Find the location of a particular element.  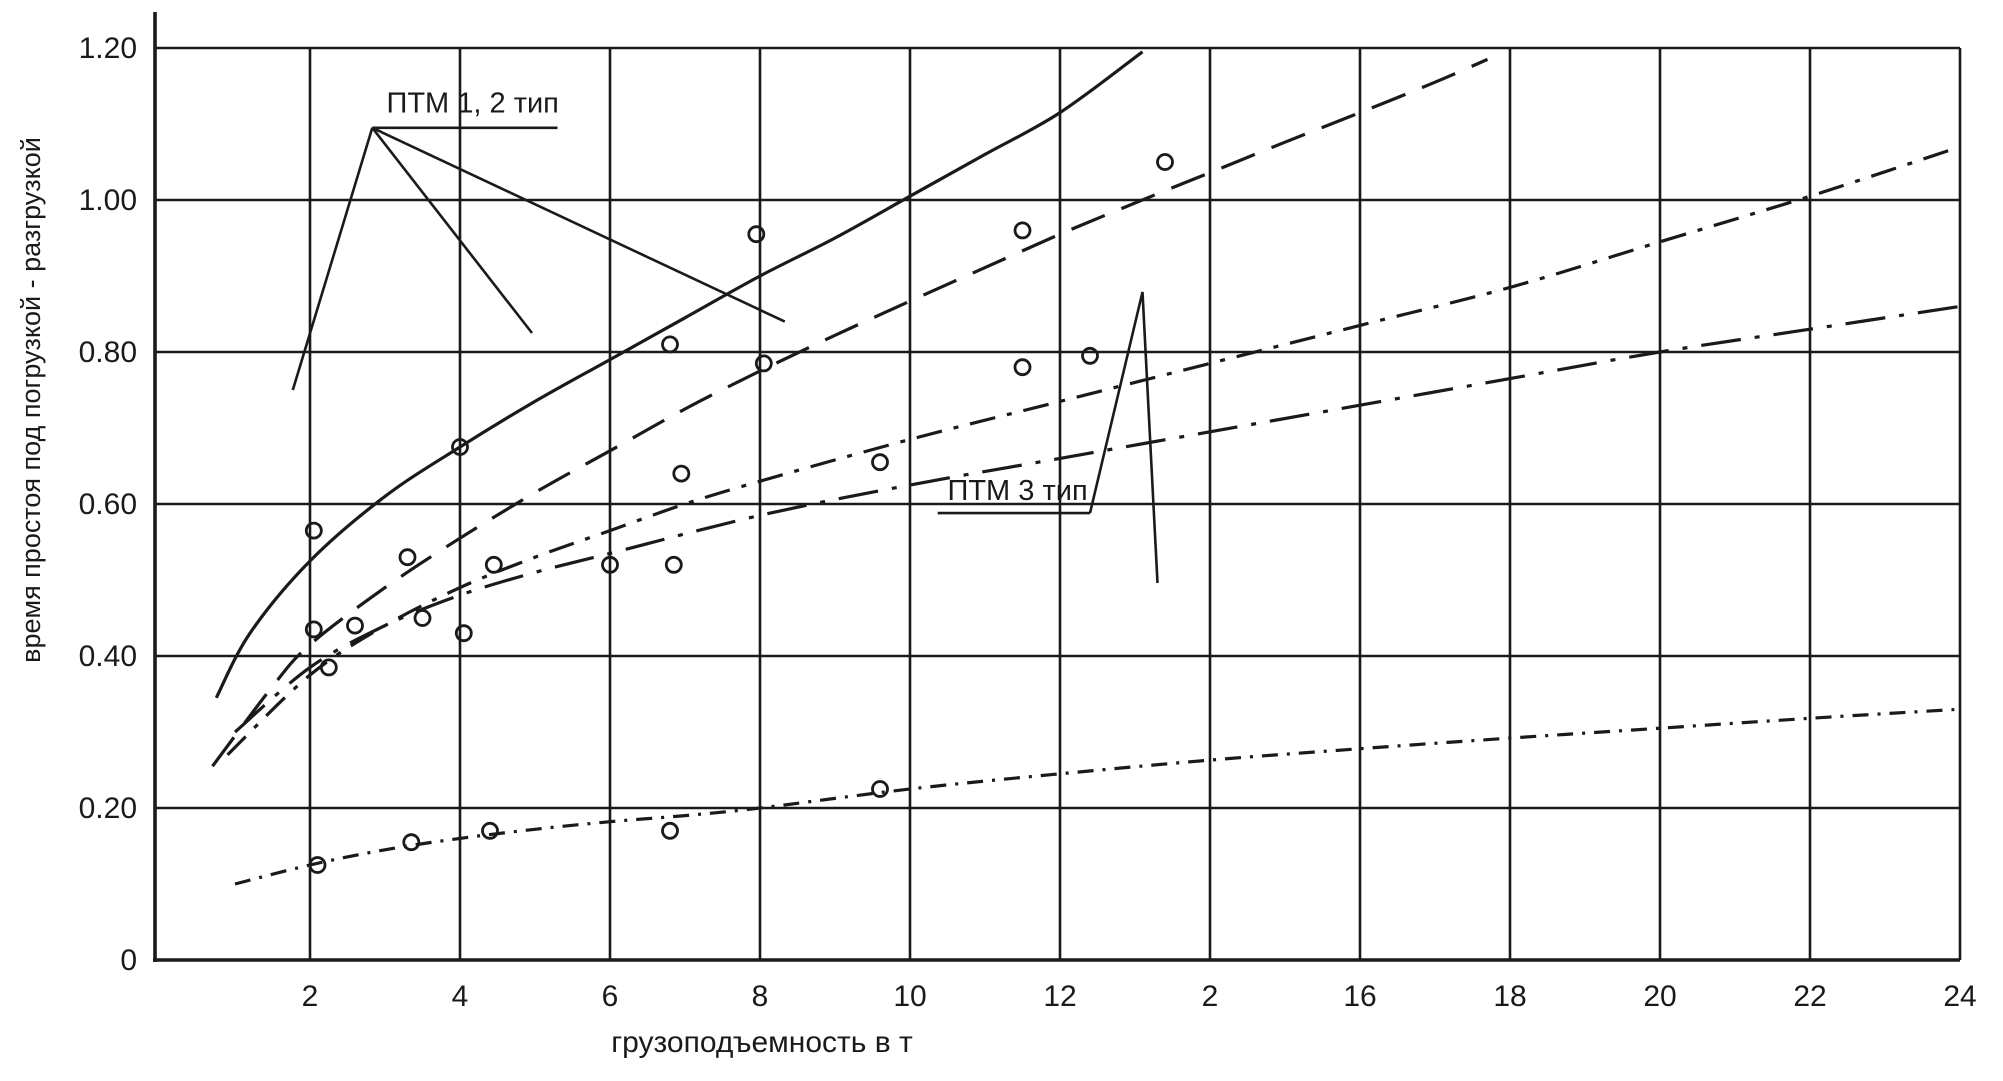

x-tick-label: 12 is located at coordinates (1059, 996).